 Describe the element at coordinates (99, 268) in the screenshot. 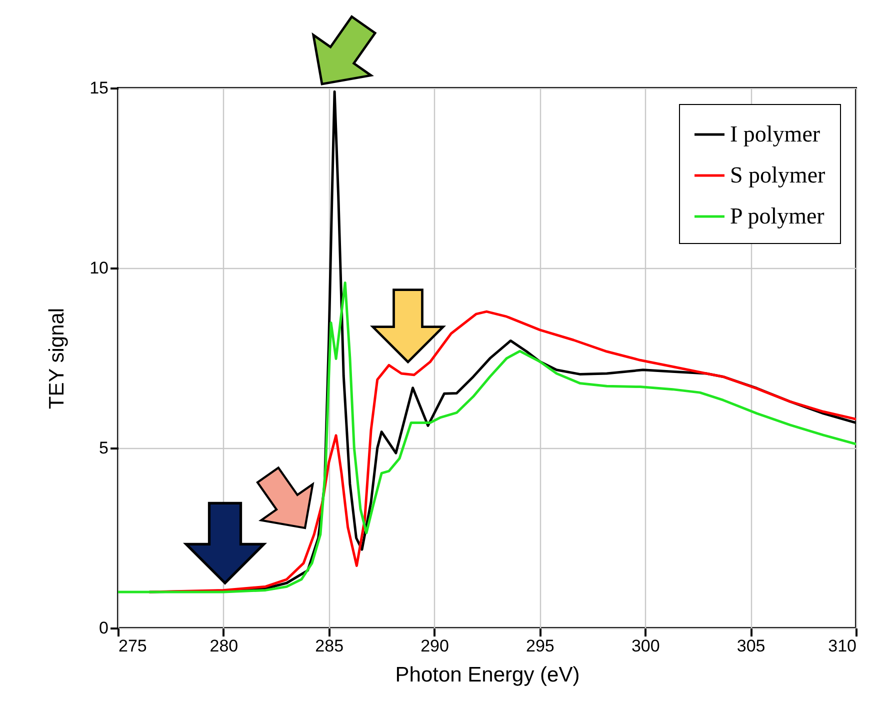

I see `y-tick-label: 10` at that location.